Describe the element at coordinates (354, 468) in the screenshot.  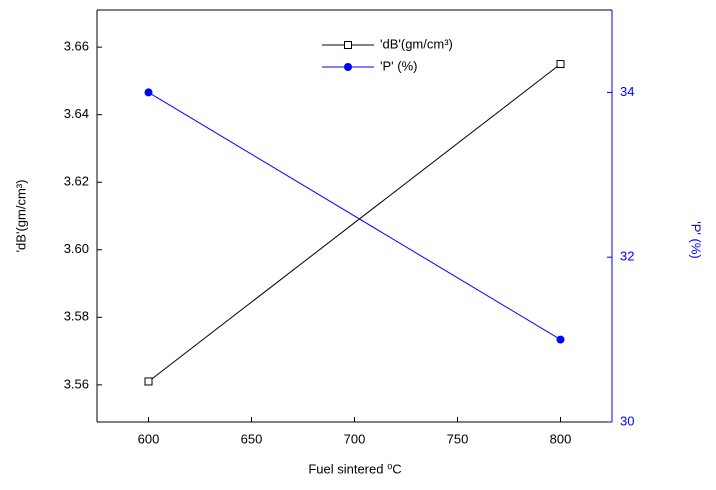
I see `x-axis-label: Fuel sintered ⁰C` at that location.